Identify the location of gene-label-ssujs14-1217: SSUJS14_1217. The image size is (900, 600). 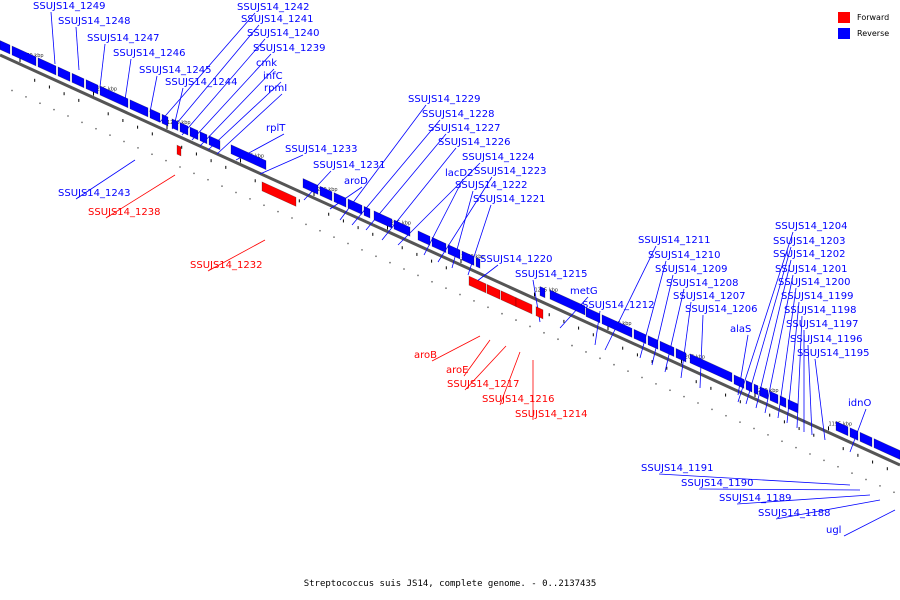
(483, 384).